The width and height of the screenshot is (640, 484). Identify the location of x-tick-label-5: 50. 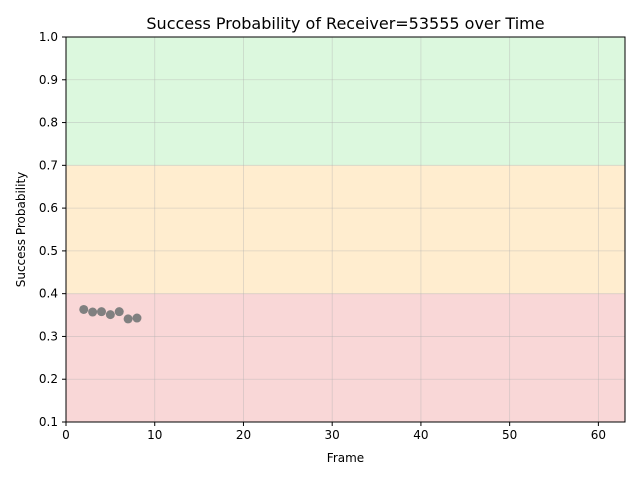
(509, 435).